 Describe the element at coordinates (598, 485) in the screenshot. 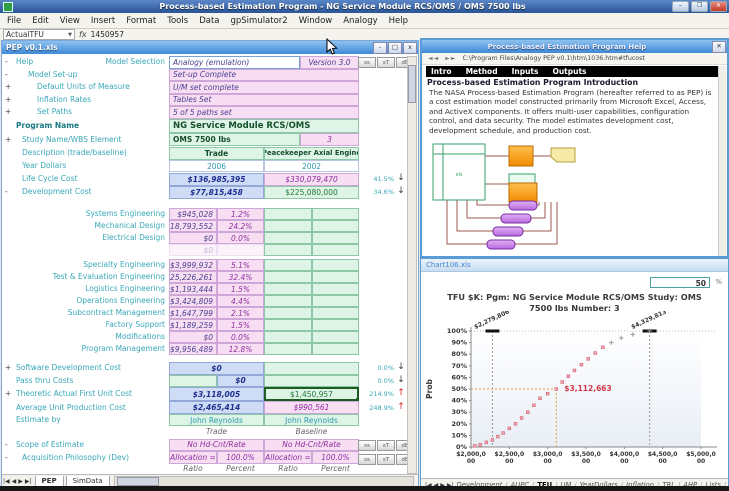

I see `chart-tab-yeardollars: YearDollars` at that location.